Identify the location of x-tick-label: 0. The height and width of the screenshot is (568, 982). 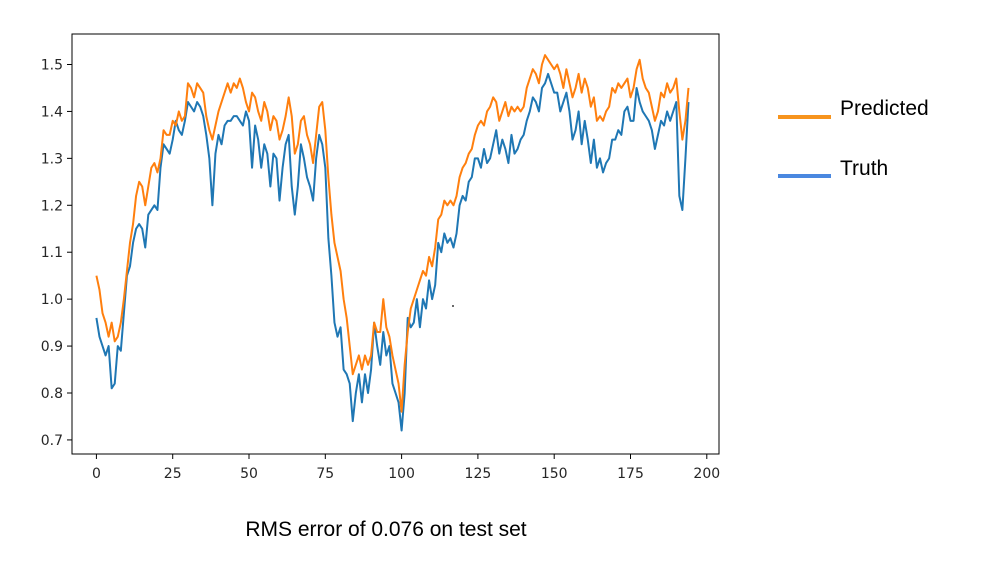
(96, 474).